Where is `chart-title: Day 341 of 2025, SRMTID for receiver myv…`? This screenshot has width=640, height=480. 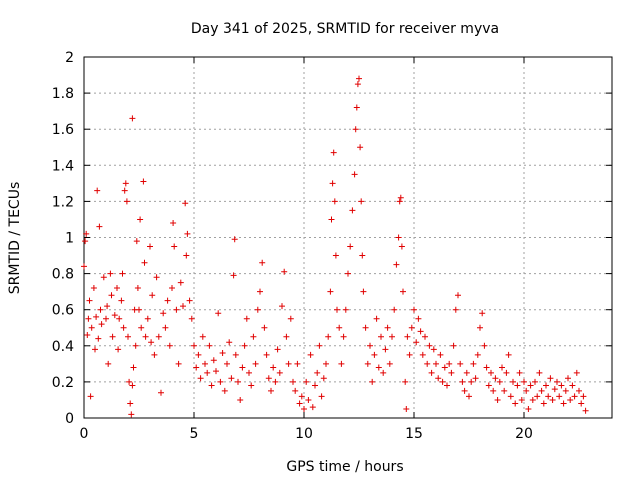 chart-title: Day 341 of 2025, SRMTID for receiver myv… is located at coordinates (345, 29).